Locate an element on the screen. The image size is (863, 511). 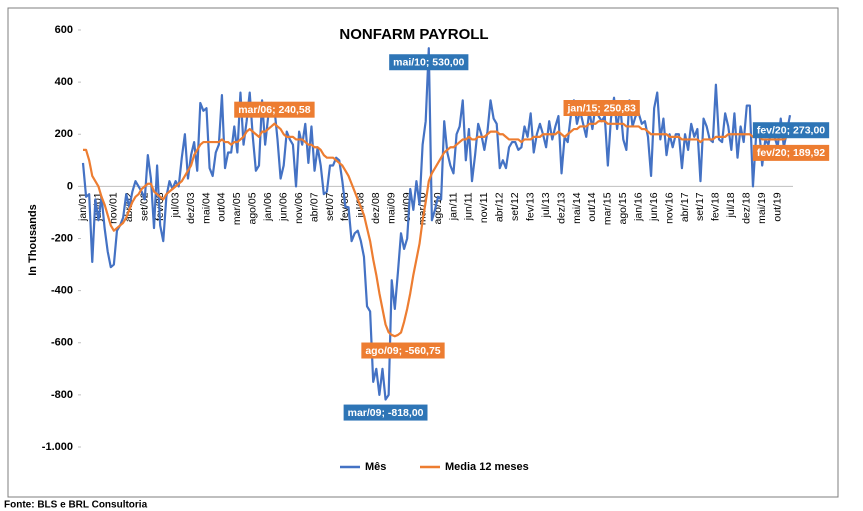
data-label: jan/15; 250,83 is located at coordinates (601, 108).